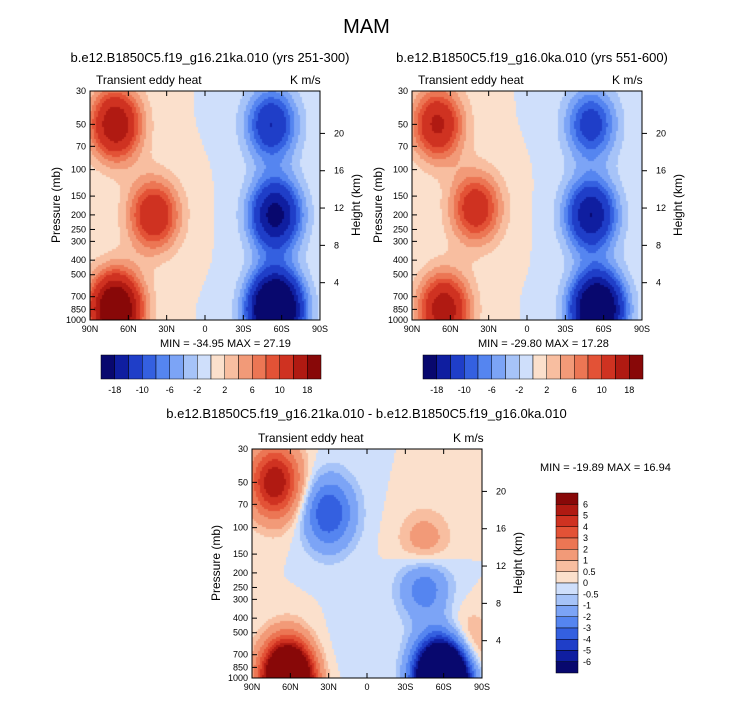  What do you see at coordinates (78, 229) in the screenshot?
I see `panel1-ytick-label: 250` at bounding box center [78, 229].